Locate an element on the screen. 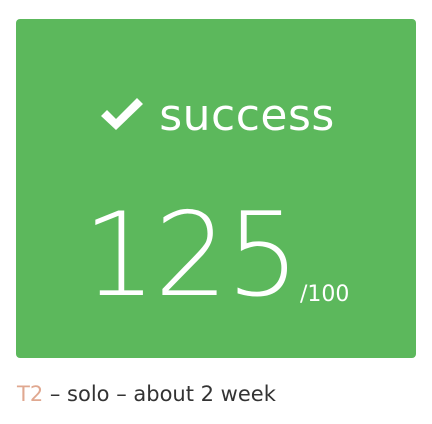  status-text: success is located at coordinates (247, 115).